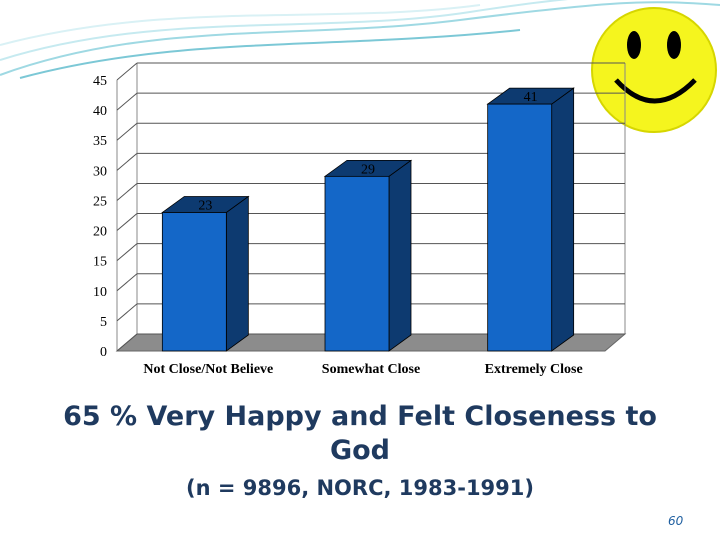 The image size is (720, 540). Describe the element at coordinates (655, 91) in the screenshot. I see `smiley-mouth` at that location.